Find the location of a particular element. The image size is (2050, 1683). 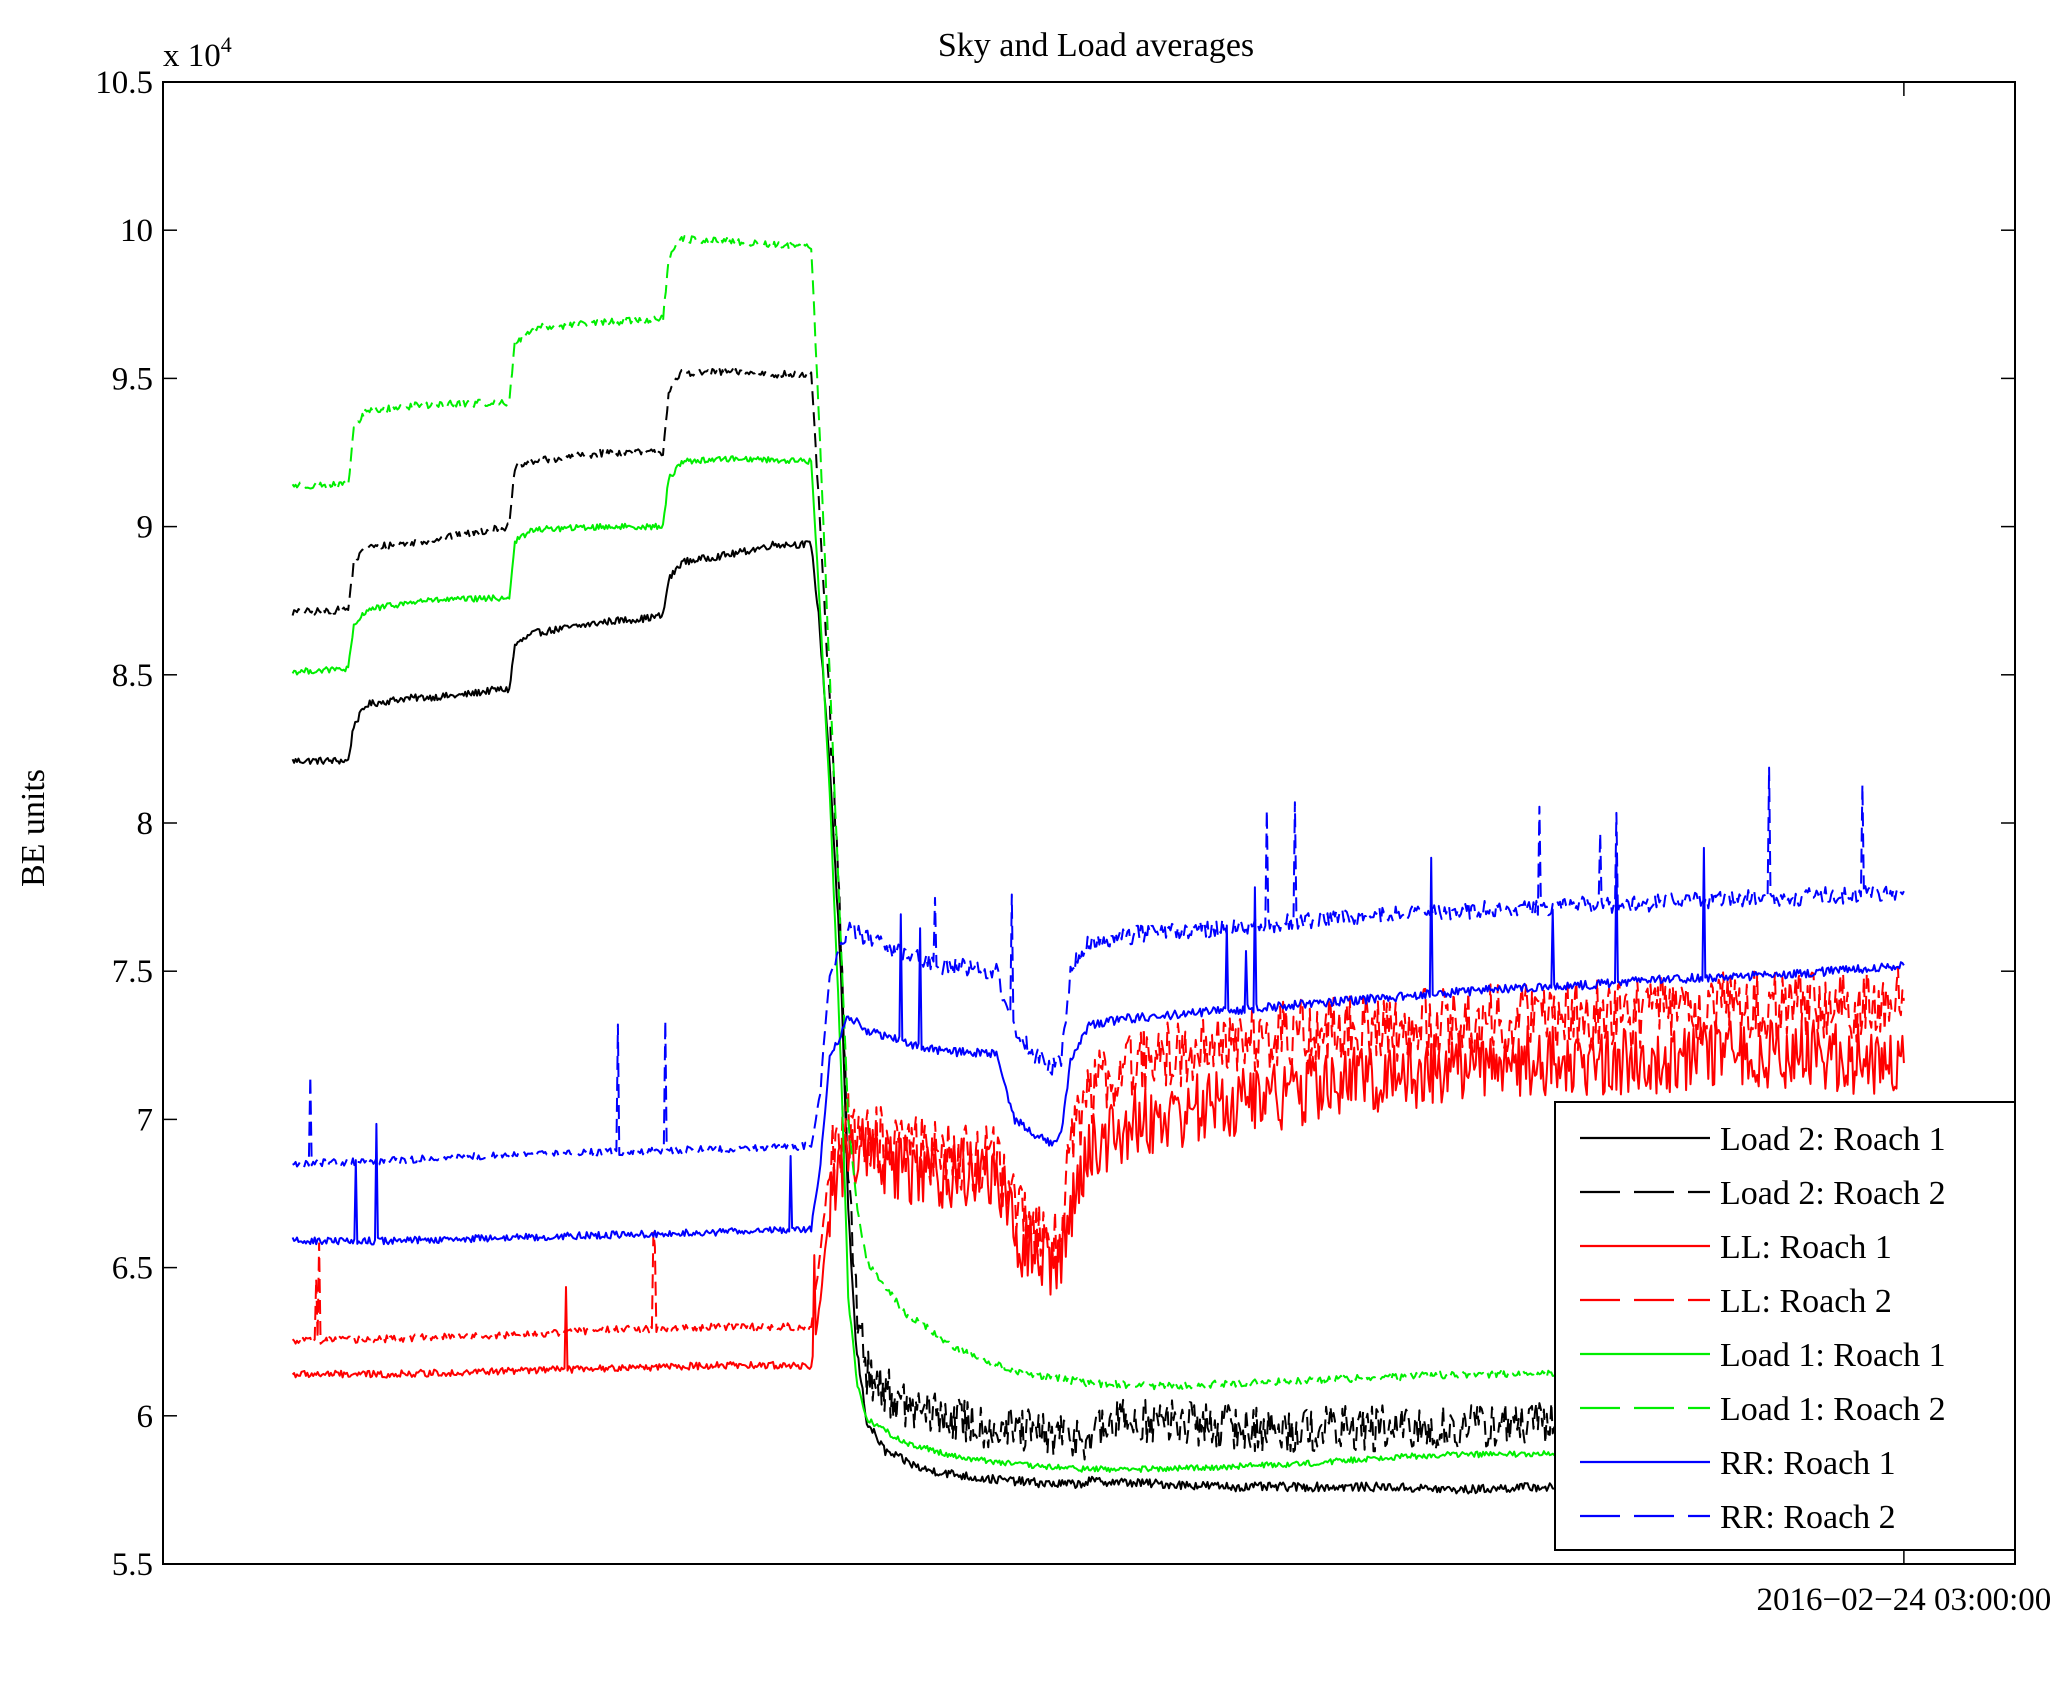

y-tick-label: 6.5 is located at coordinates (132, 1269).